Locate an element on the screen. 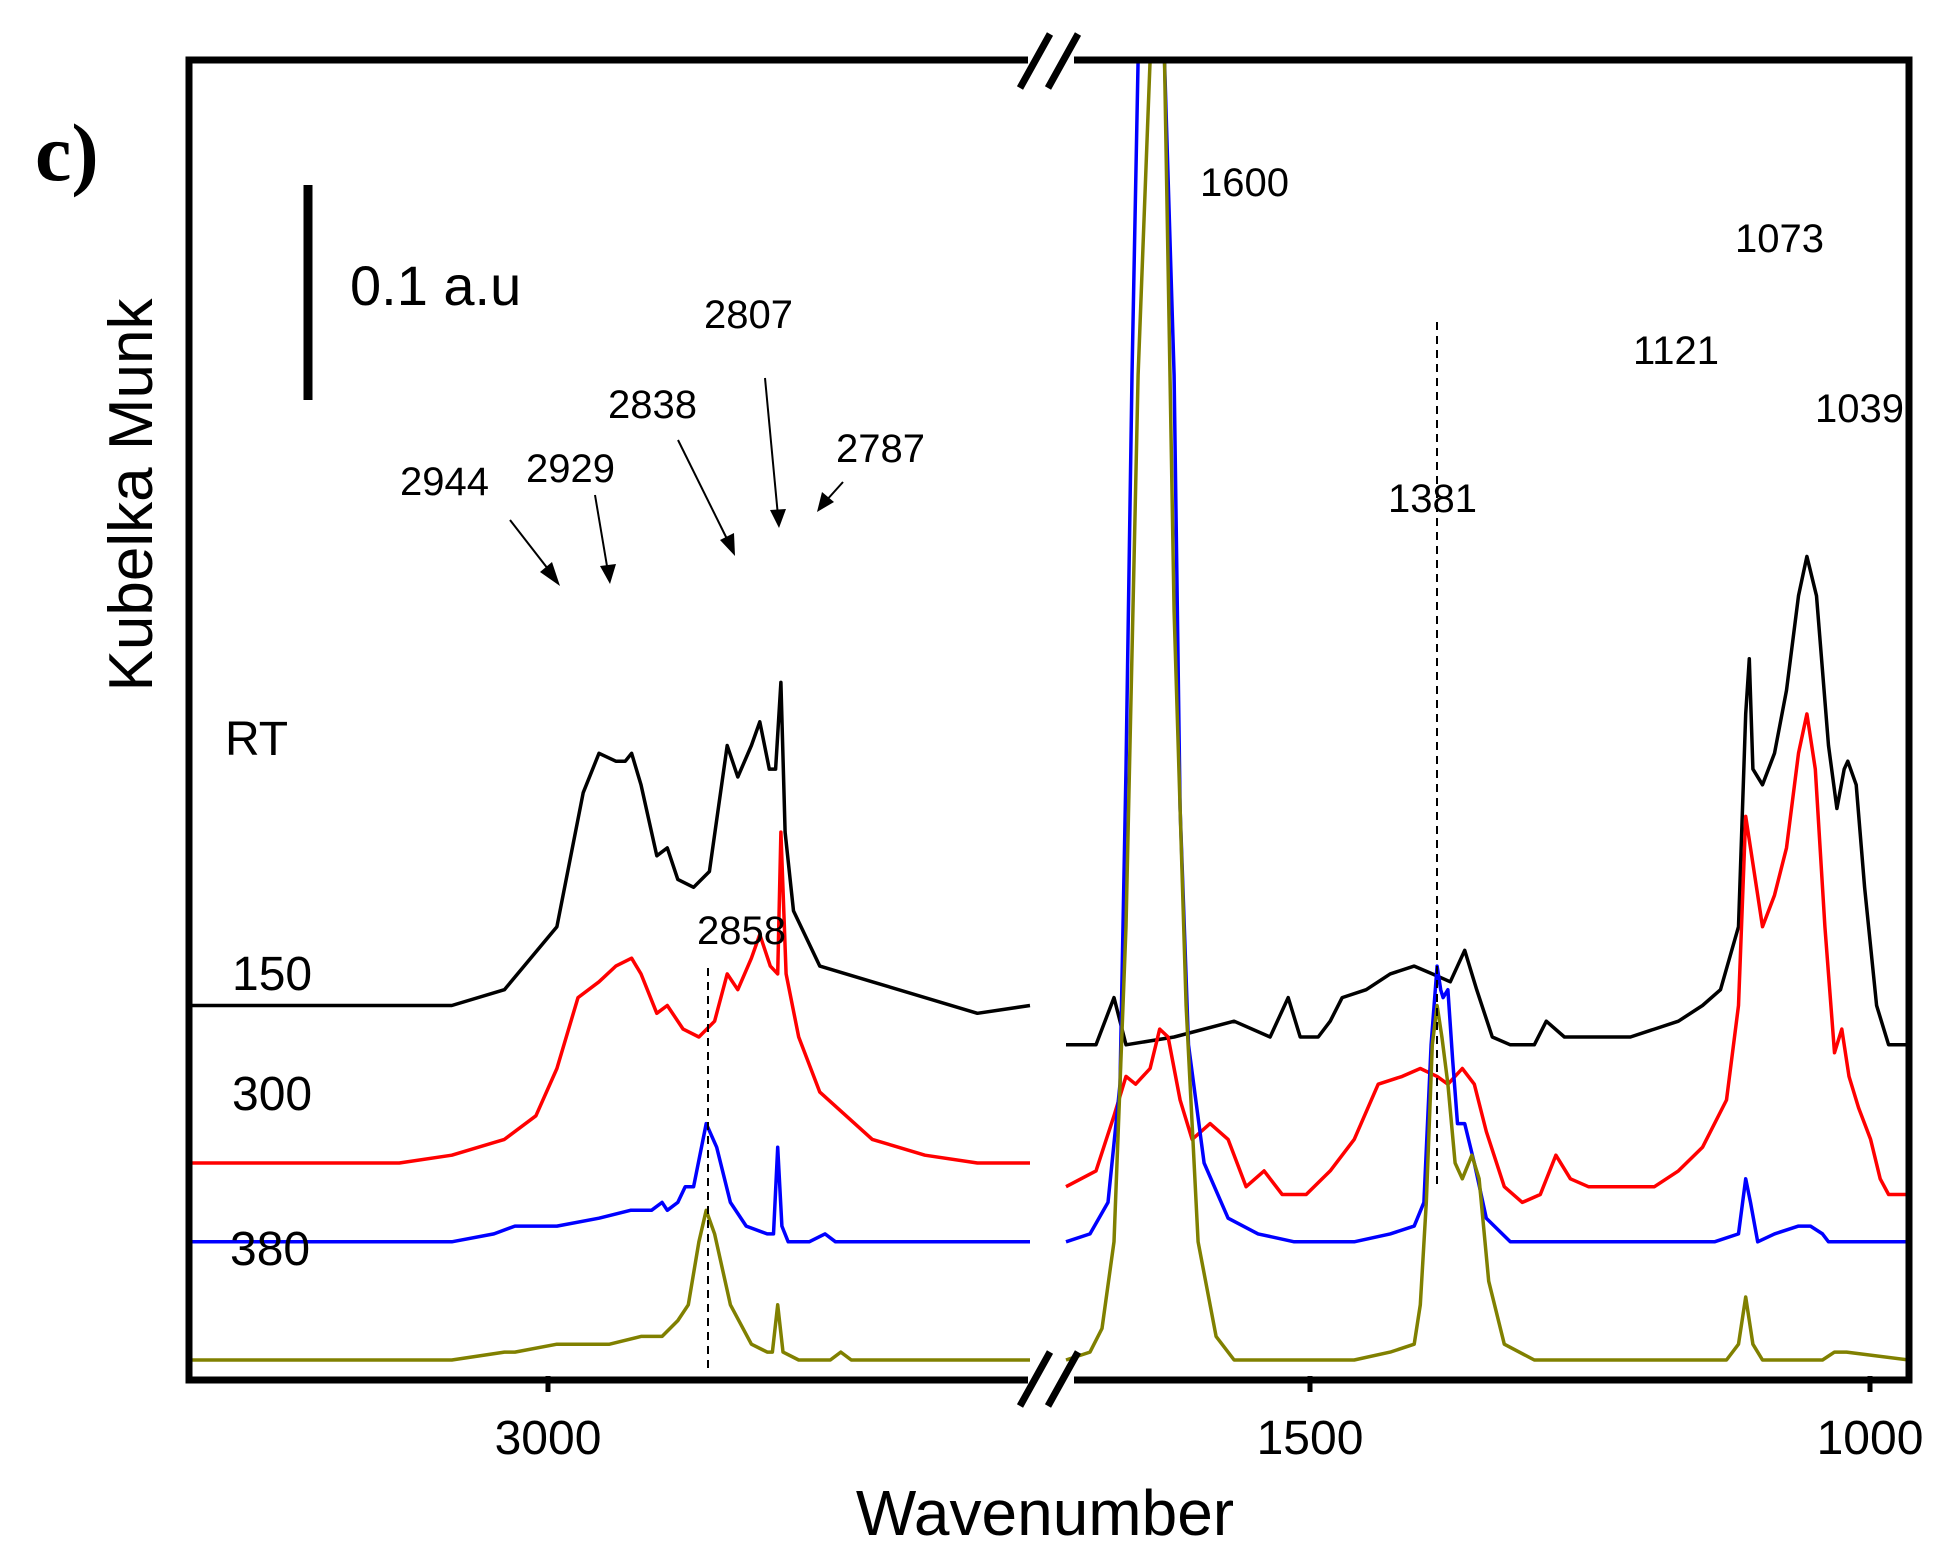 Image resolution: width=1936 pixels, height=1550 pixels. axis-break-mark-bottom is located at coordinates (1049, 1379).